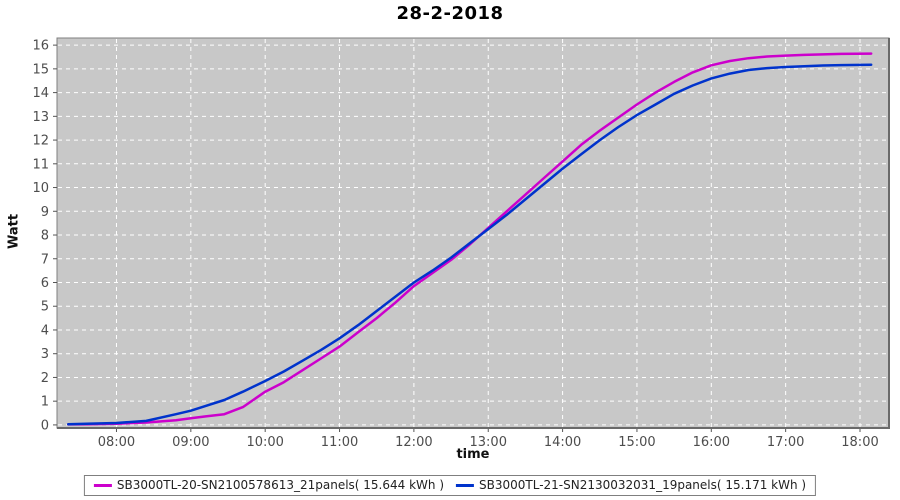 The width and height of the screenshot is (900, 500). What do you see at coordinates (264, 442) in the screenshot?
I see `x-tick-label: 10:00` at bounding box center [264, 442].